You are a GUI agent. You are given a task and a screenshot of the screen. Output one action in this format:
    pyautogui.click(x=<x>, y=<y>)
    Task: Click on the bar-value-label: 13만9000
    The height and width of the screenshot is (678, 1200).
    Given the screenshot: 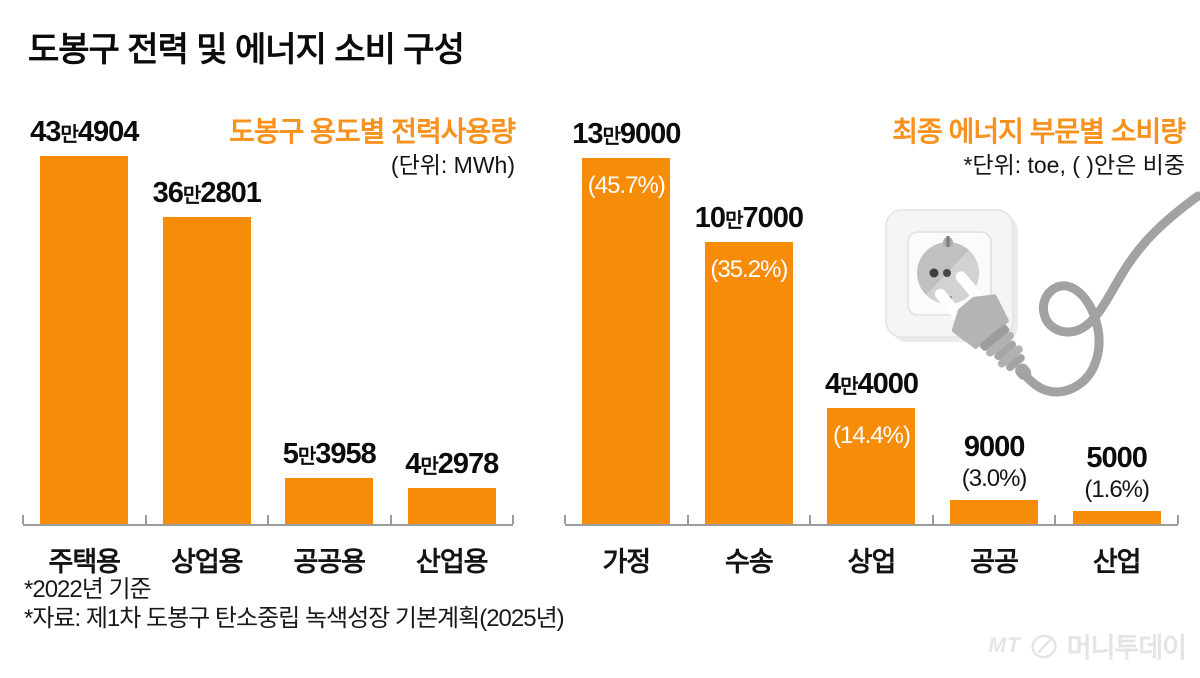 What is the action you would take?
    pyautogui.click(x=626, y=134)
    